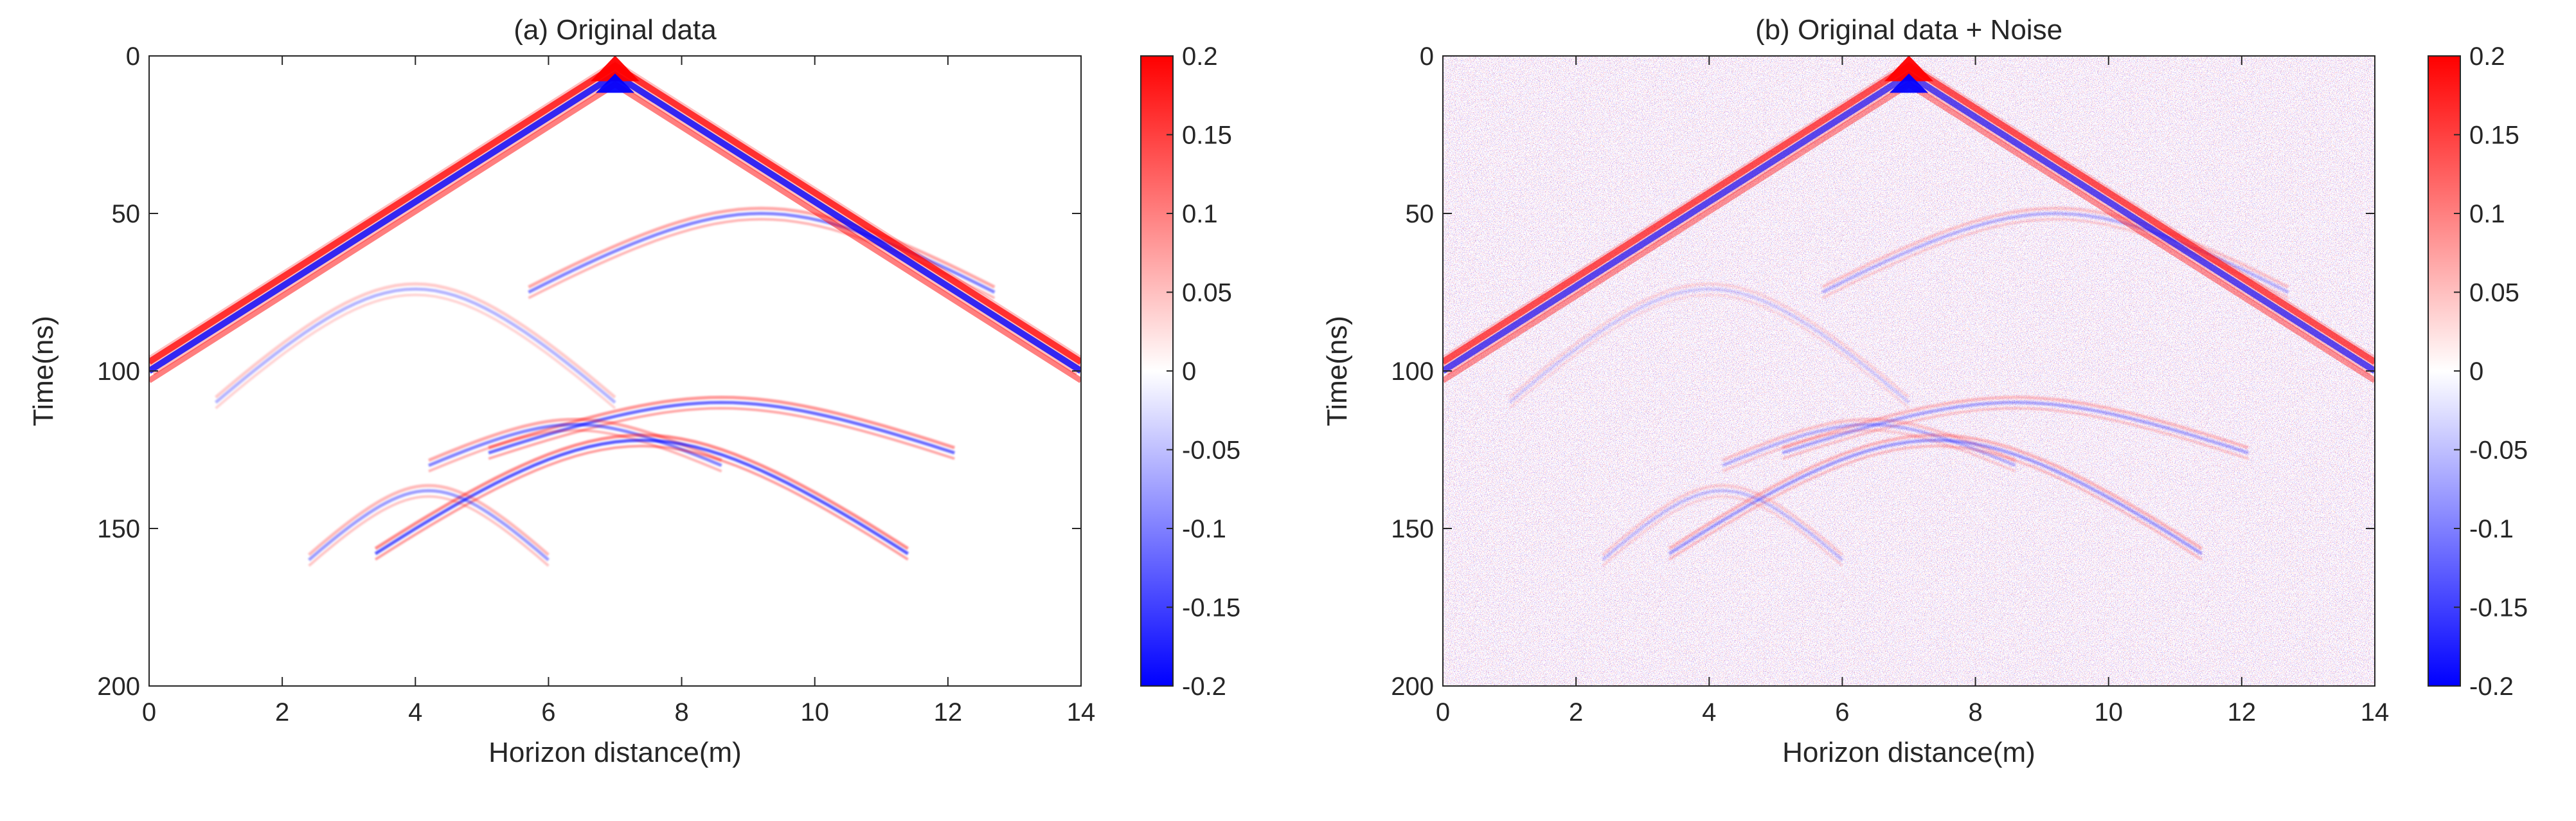 The width and height of the screenshot is (2576, 821). I want to click on chart-title: (b) Original data + Noise, so click(1908, 30).